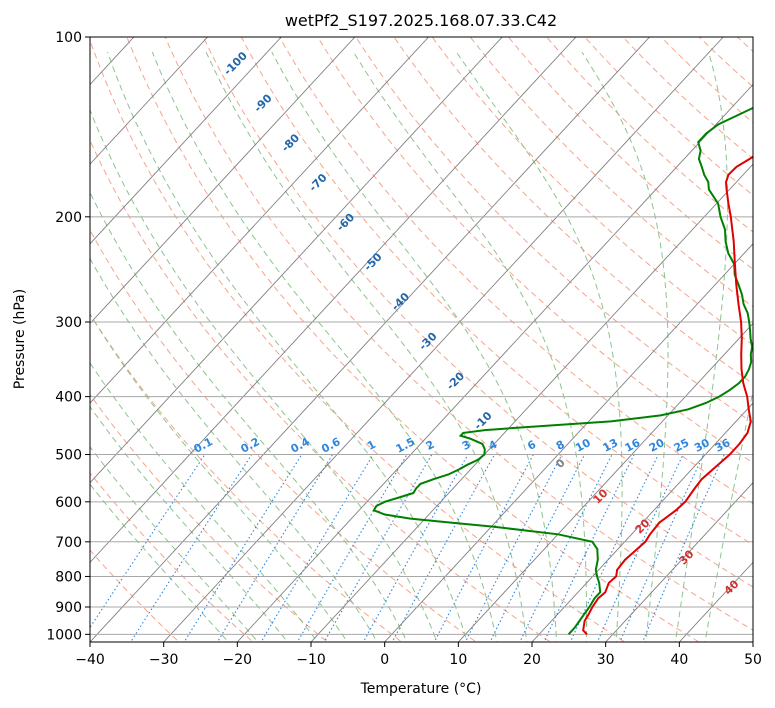 Image resolution: width=775 pixels, height=708 pixels. I want to click on y-tick-label: 300, so click(68, 323).